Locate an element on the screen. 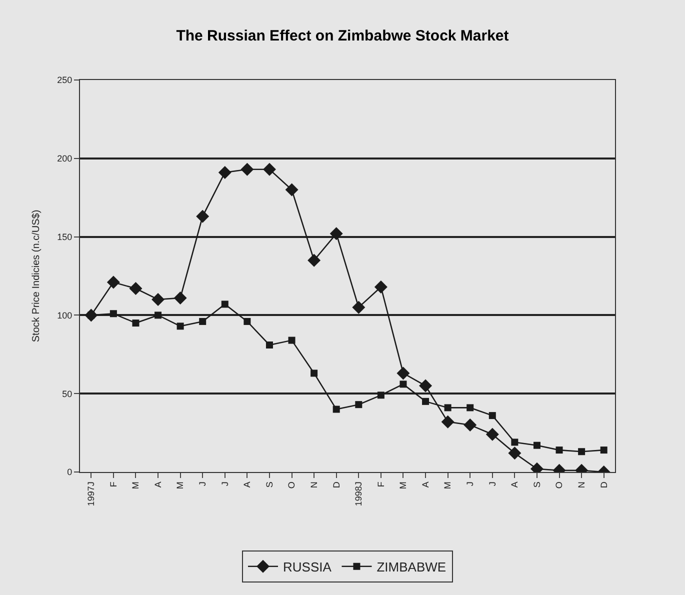  y-axis-title: Stock Price Indicies (n.c/US$) is located at coordinates (36, 276).